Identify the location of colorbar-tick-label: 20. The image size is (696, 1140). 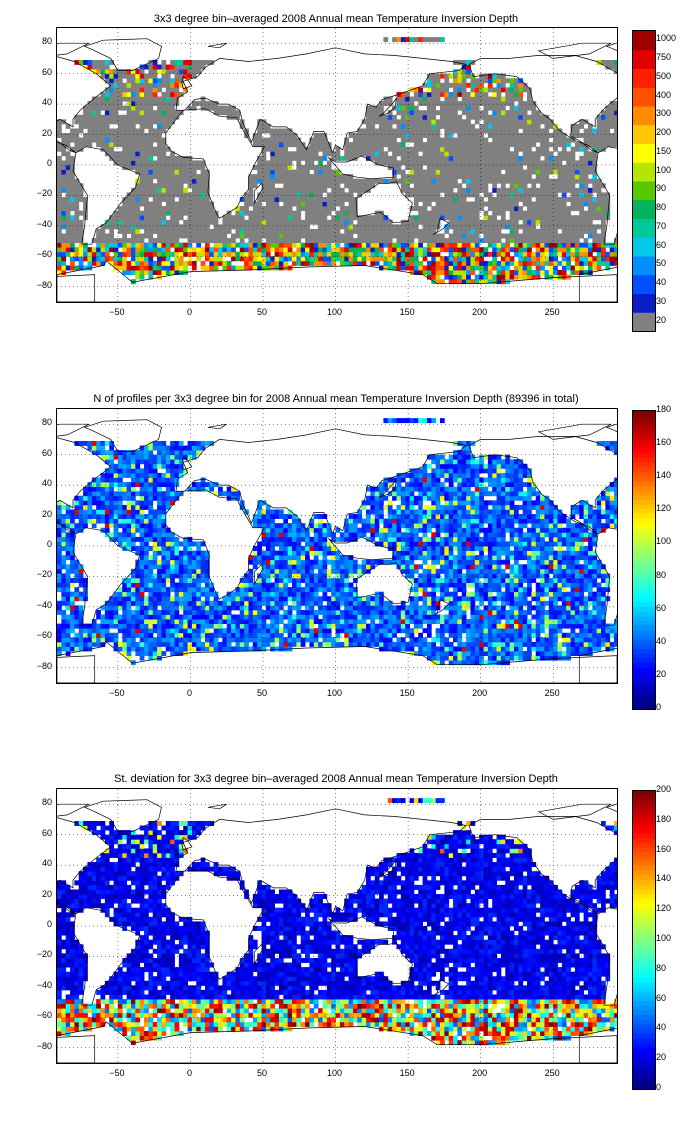
(661, 319).